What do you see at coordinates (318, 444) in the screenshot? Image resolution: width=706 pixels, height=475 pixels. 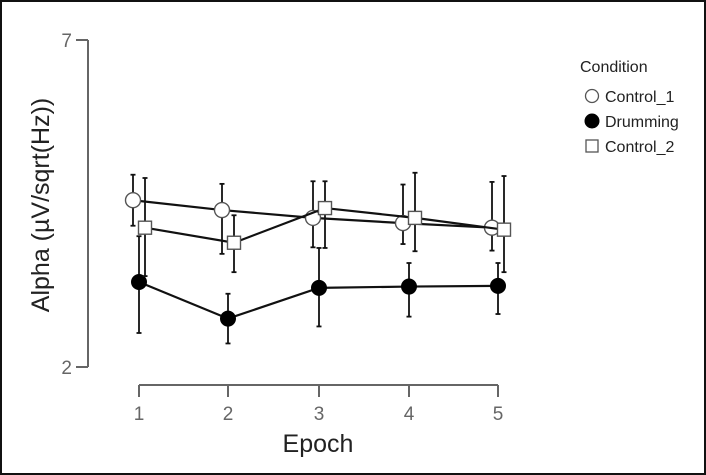 I see `x-axis-title: Epoch` at bounding box center [318, 444].